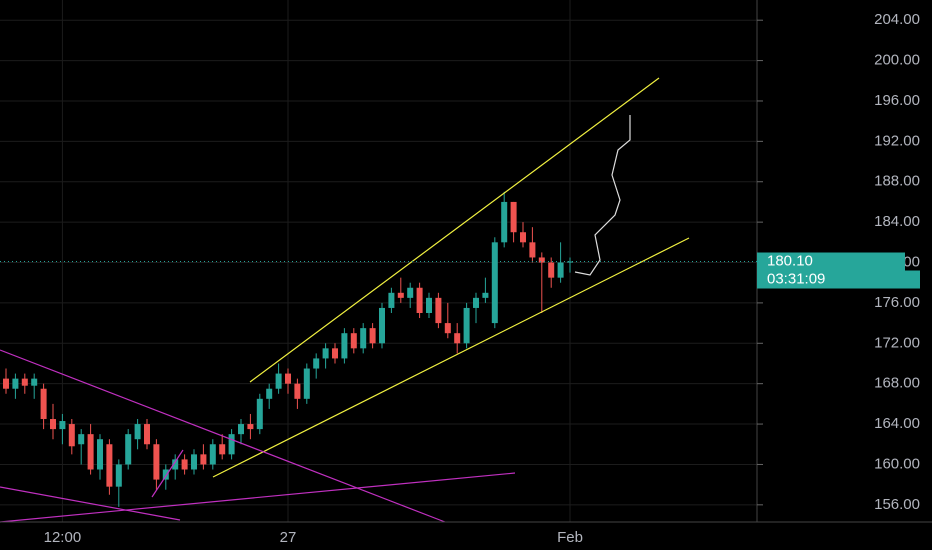 This screenshot has height=550, width=932. Describe the element at coordinates (897, 60) in the screenshot. I see `y-tick-label: 200.00` at that location.